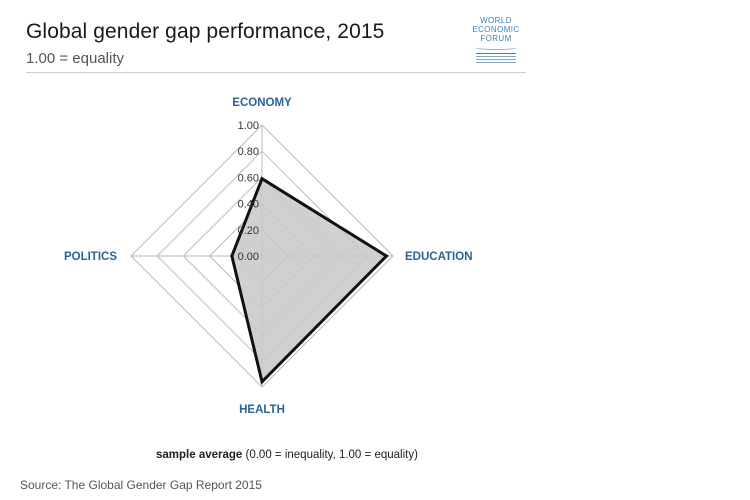 This screenshot has height=500, width=750. I want to click on data-point-education, so click(386, 256).